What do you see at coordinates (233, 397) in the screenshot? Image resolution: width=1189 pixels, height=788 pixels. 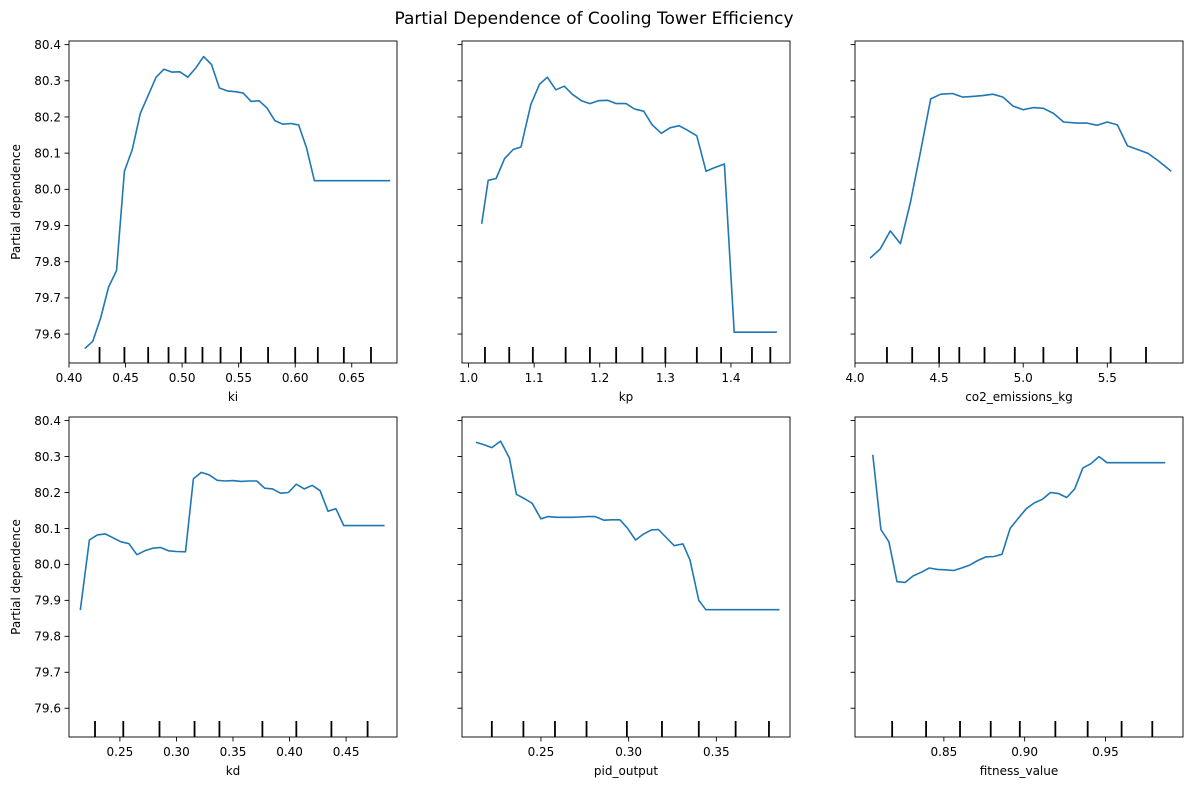 I see `x-axis-label: ki` at bounding box center [233, 397].